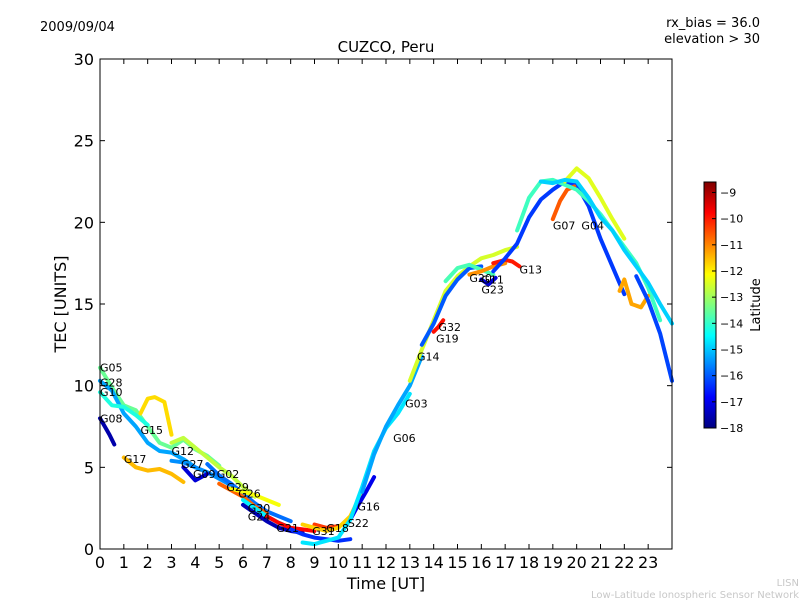 This screenshot has width=800, height=600. I want to click on series-g26, so click(255, 496).